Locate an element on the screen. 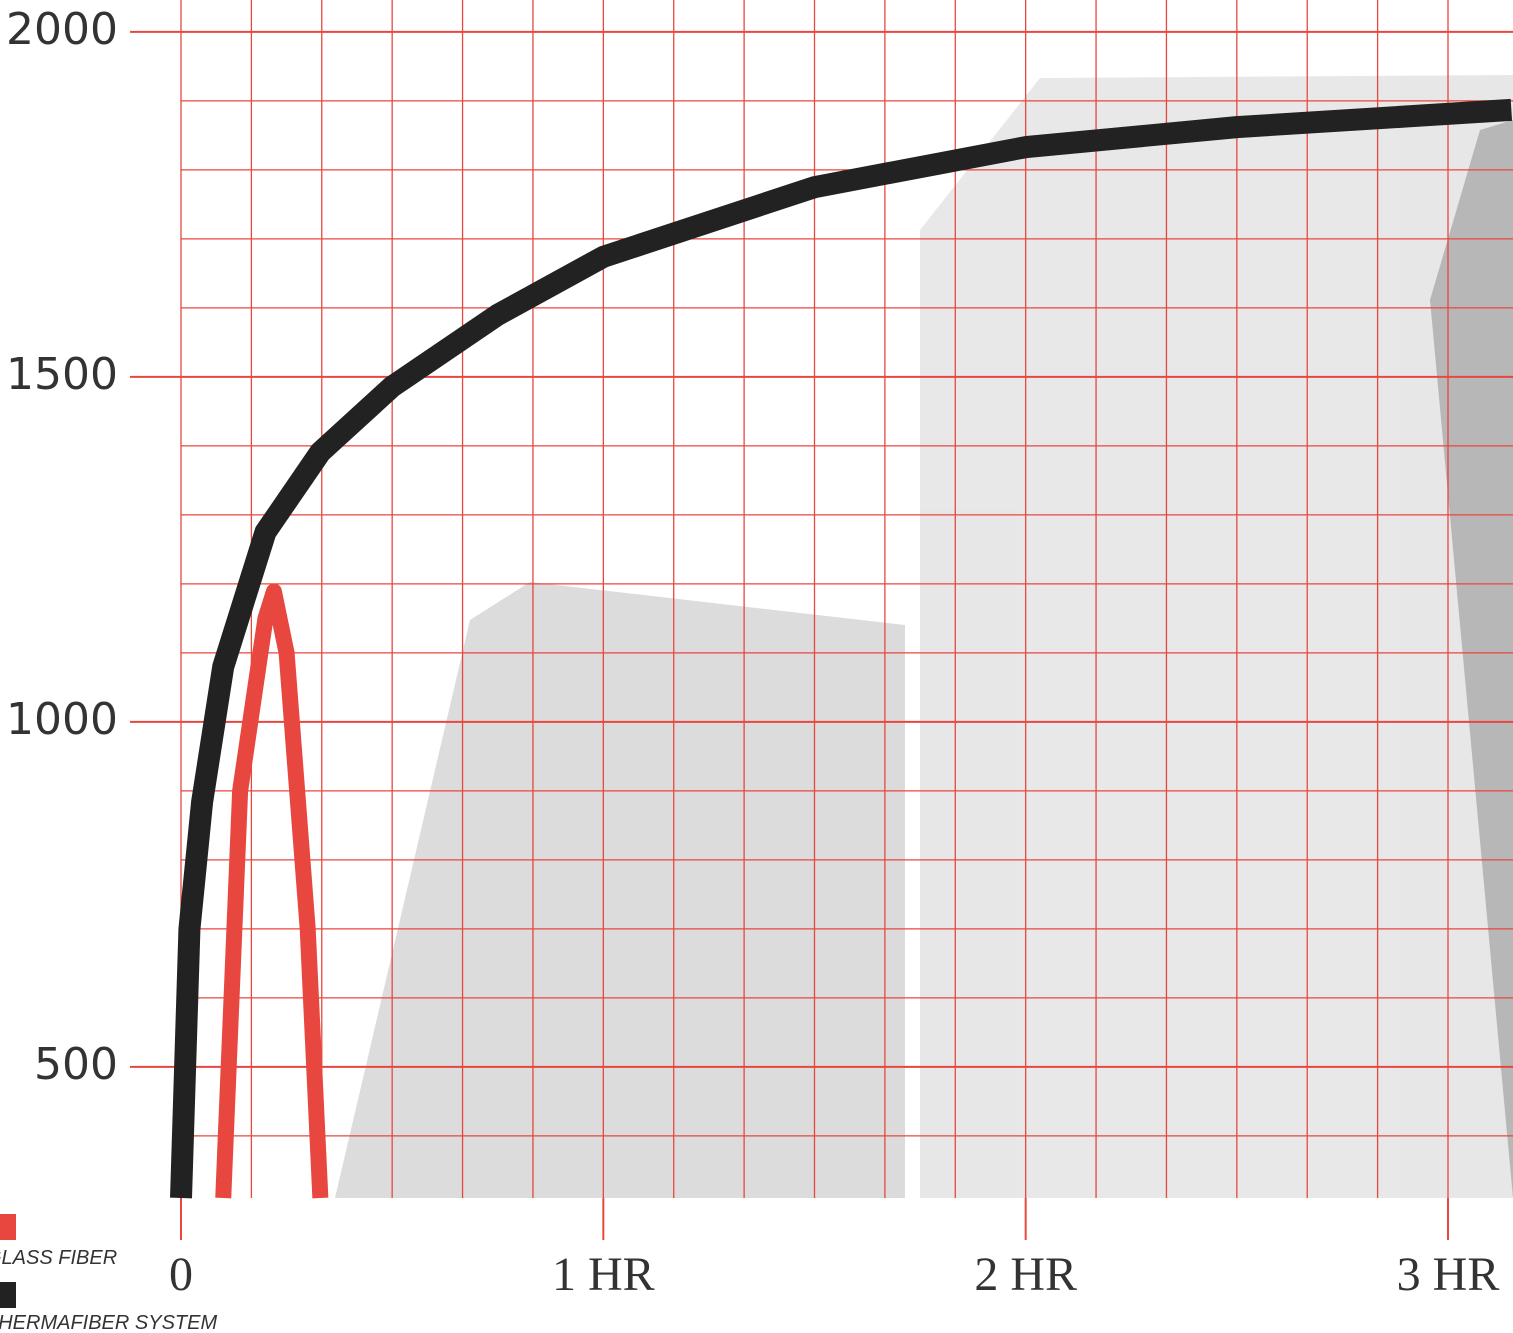 Image resolution: width=1513 pixels, height=1333 pixels. y-tick-label: 1000 is located at coordinates (62, 719).